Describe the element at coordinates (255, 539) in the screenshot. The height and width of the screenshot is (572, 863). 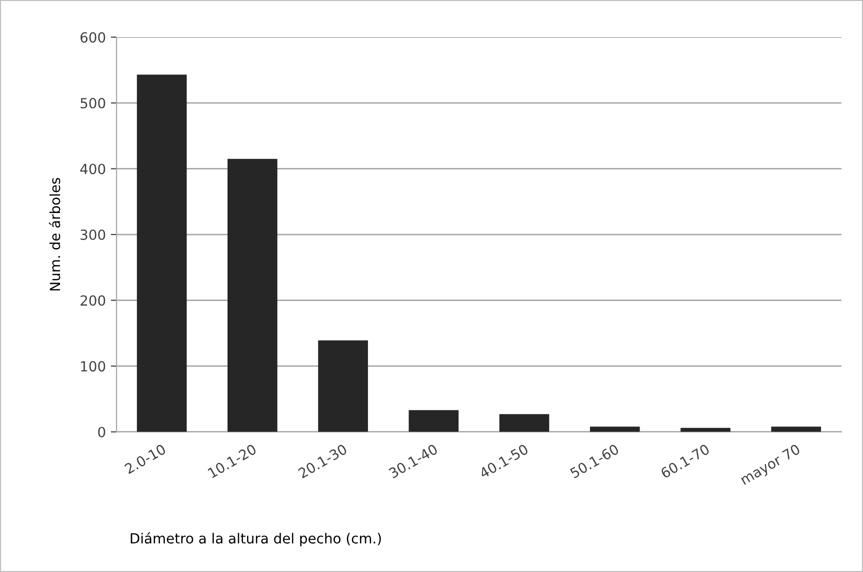
I see `x-axis-title: Diámetro a la altura del pecho (cm.)` at that location.